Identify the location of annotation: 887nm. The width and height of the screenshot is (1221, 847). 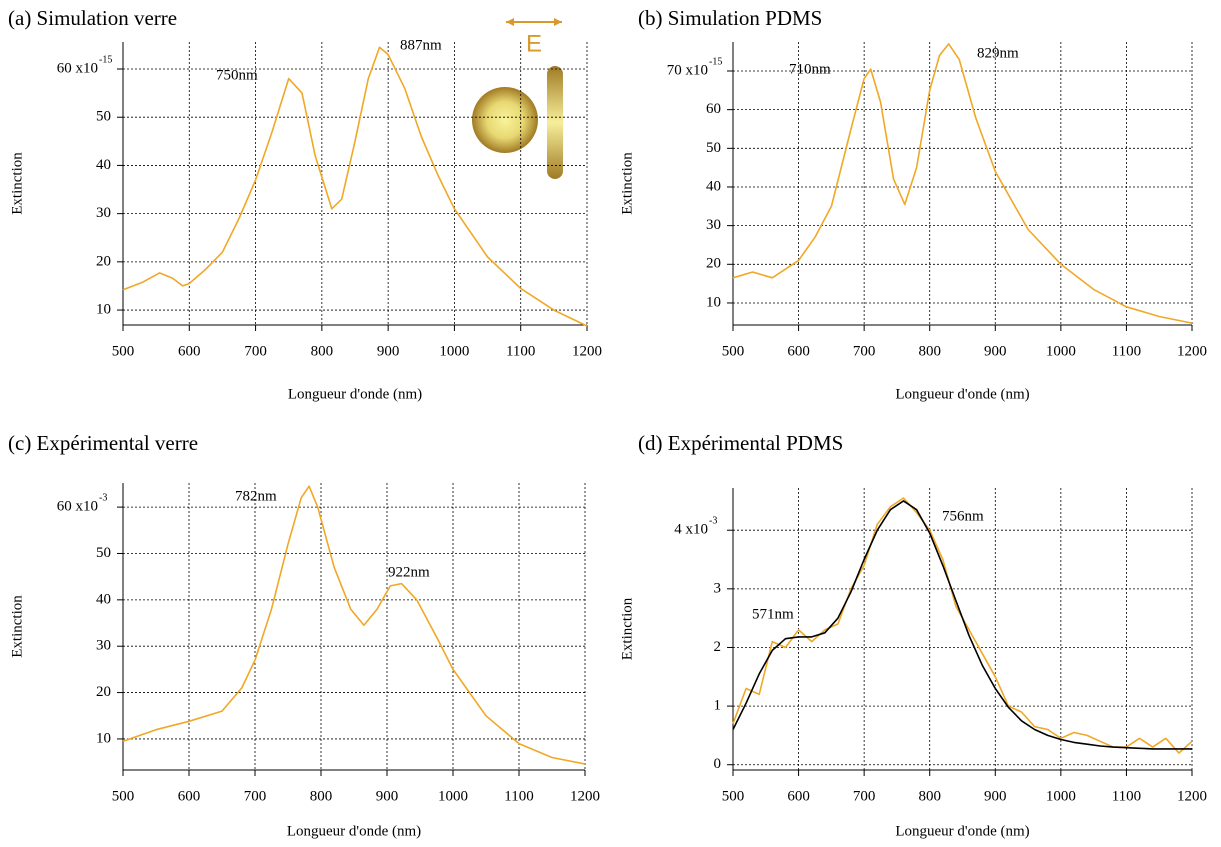
(421, 45).